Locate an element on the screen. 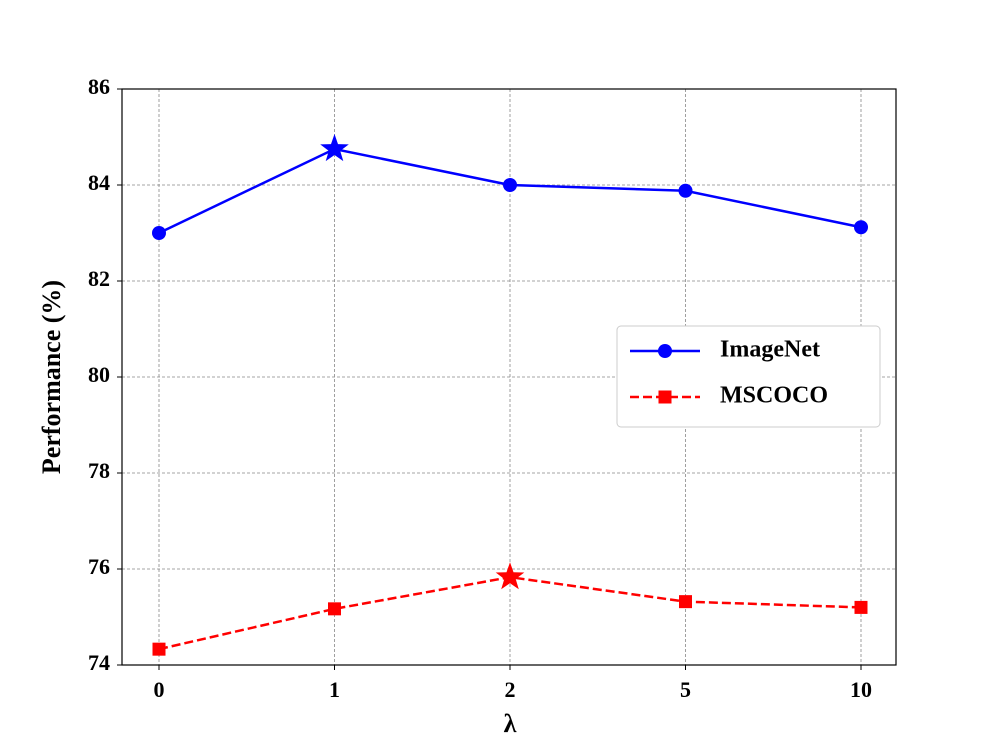 Image resolution: width=996 pixels, height=747 pixels. y-tick-label: 80 is located at coordinates (99, 374).